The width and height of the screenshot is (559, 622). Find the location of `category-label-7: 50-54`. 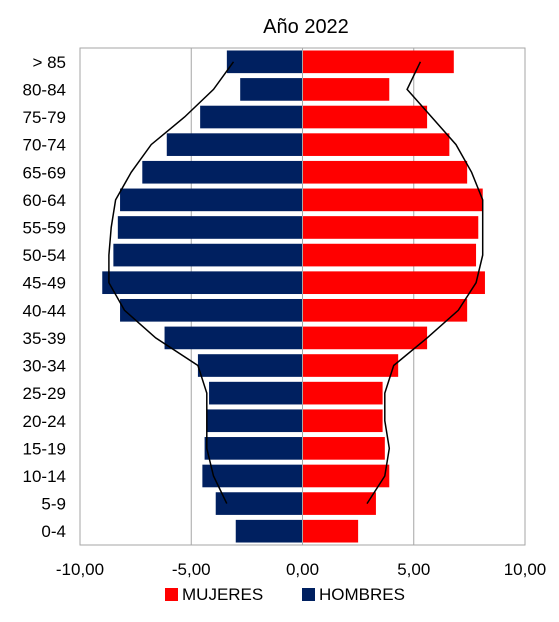

category-label-7: 50-54 is located at coordinates (44, 255).